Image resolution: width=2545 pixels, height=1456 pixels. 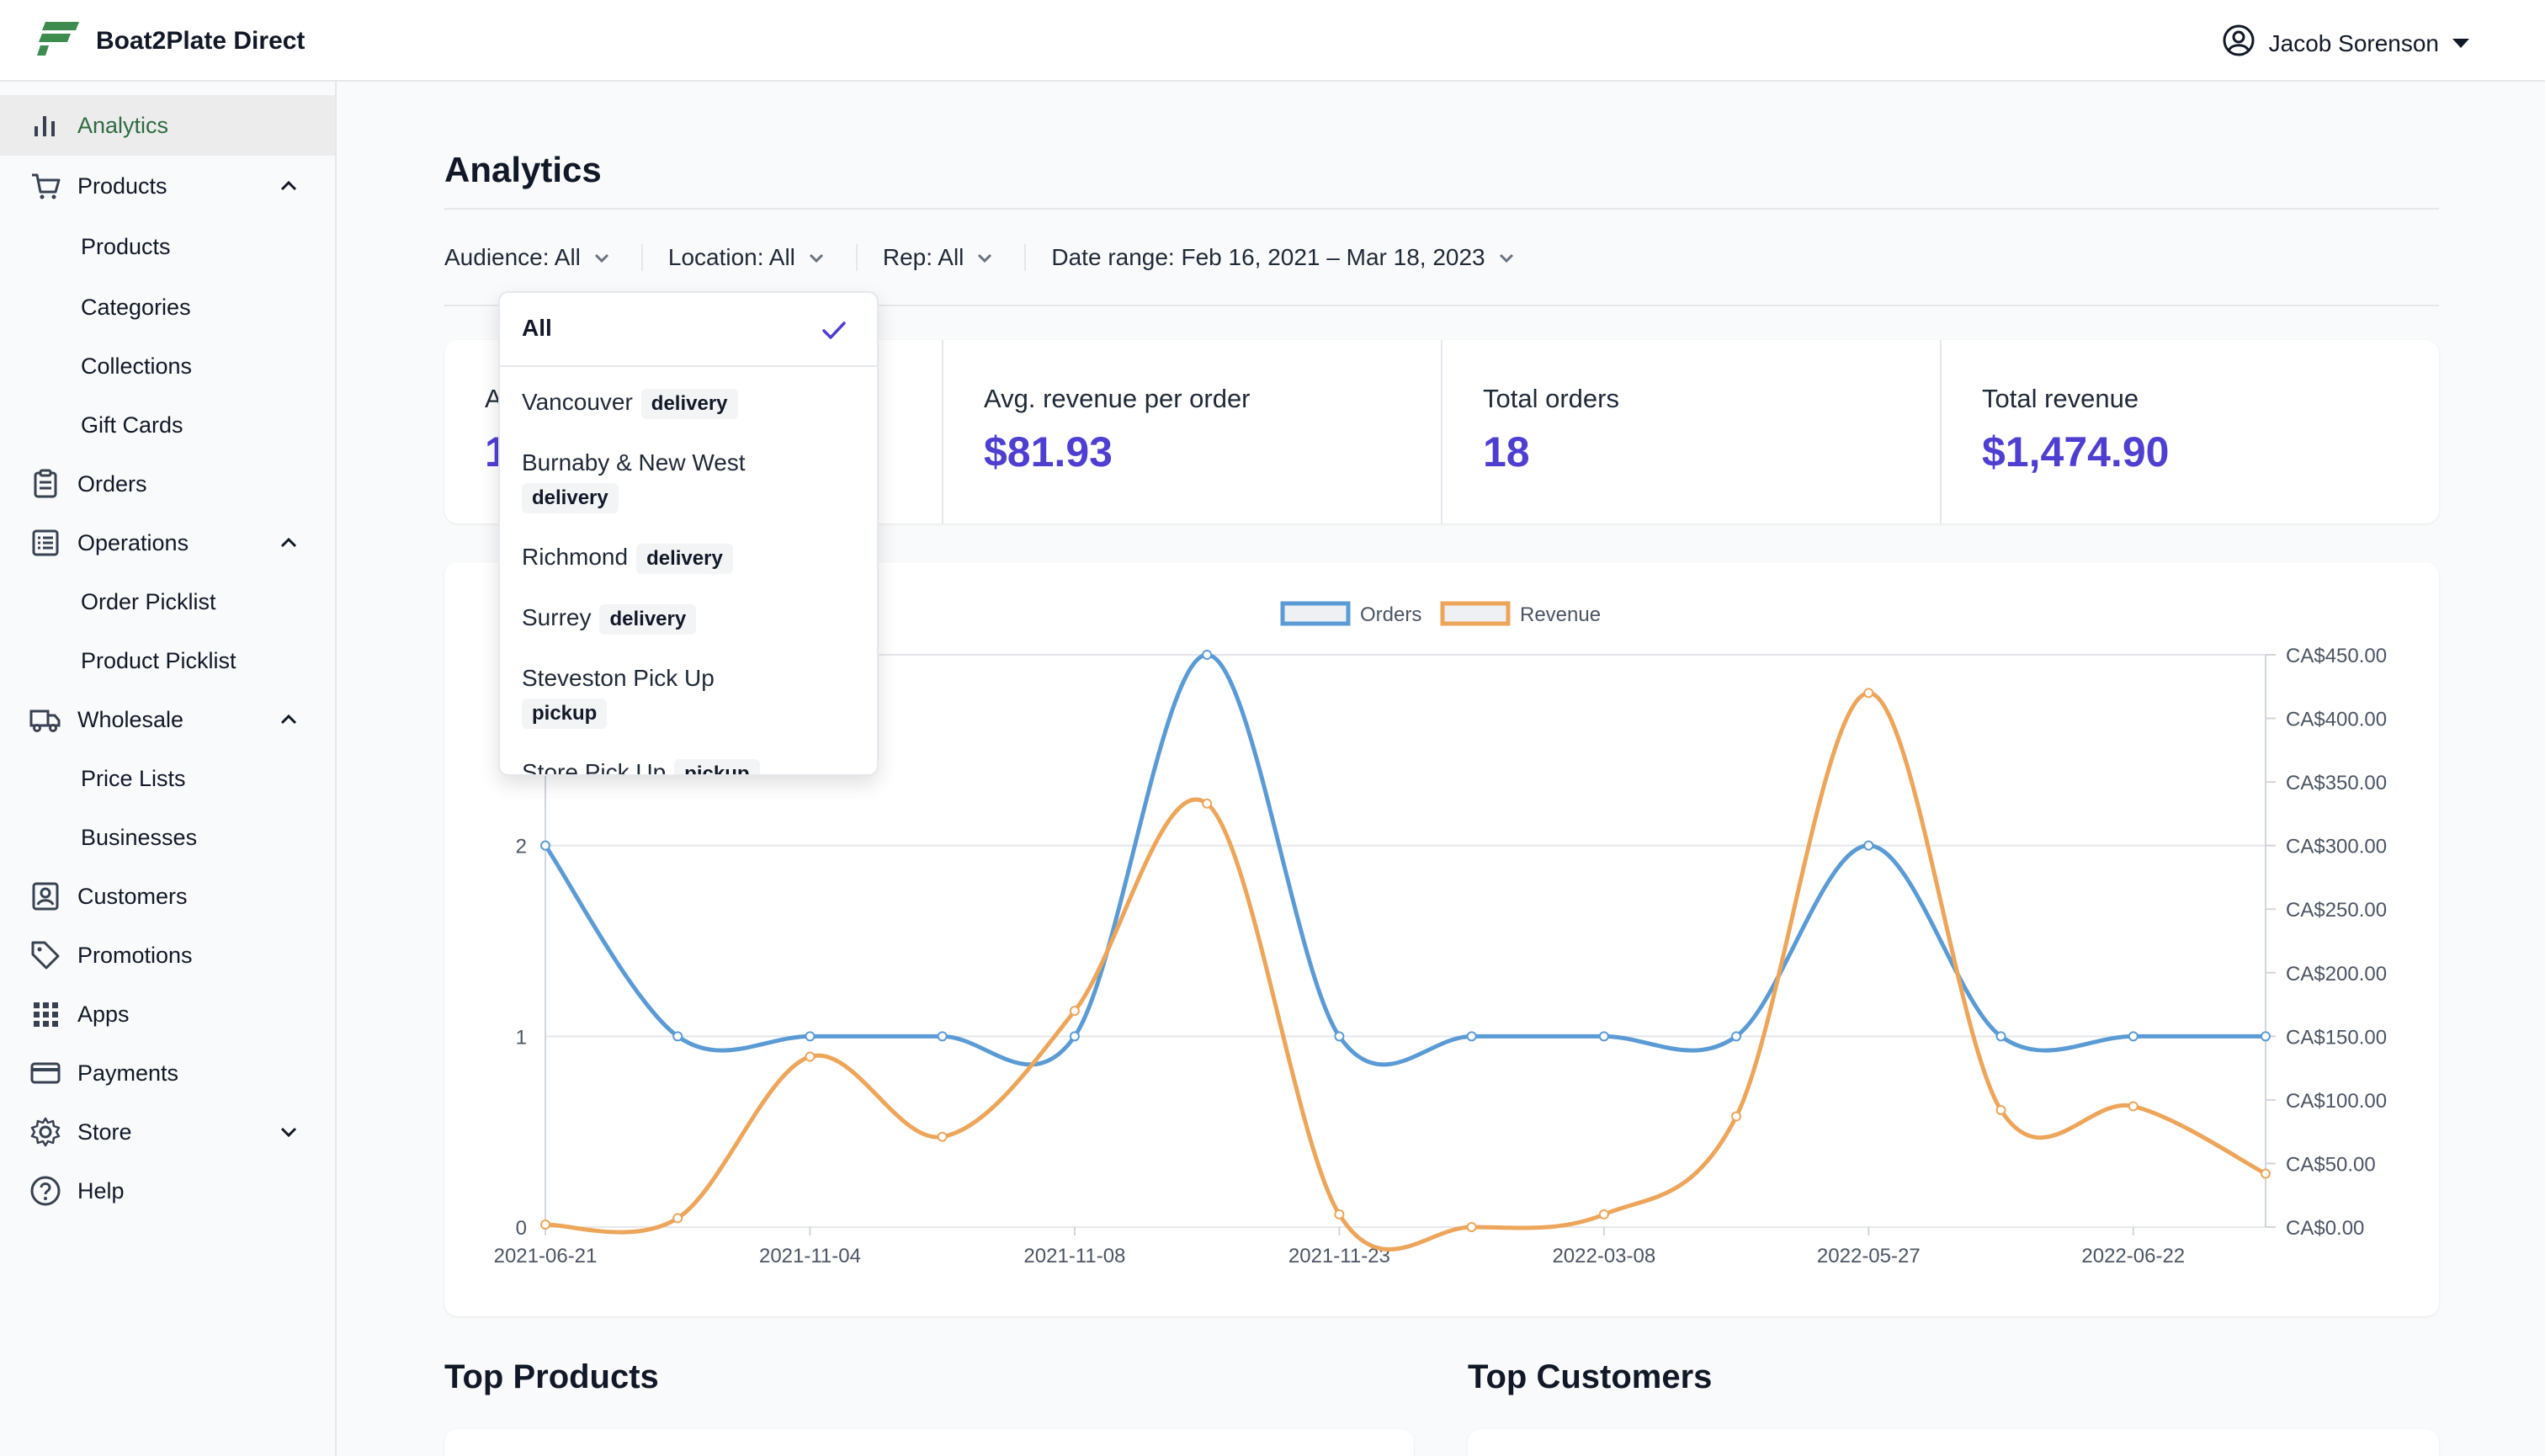 What do you see at coordinates (132, 425) in the screenshot?
I see `sidebar-item-label: Gift Cards` at bounding box center [132, 425].